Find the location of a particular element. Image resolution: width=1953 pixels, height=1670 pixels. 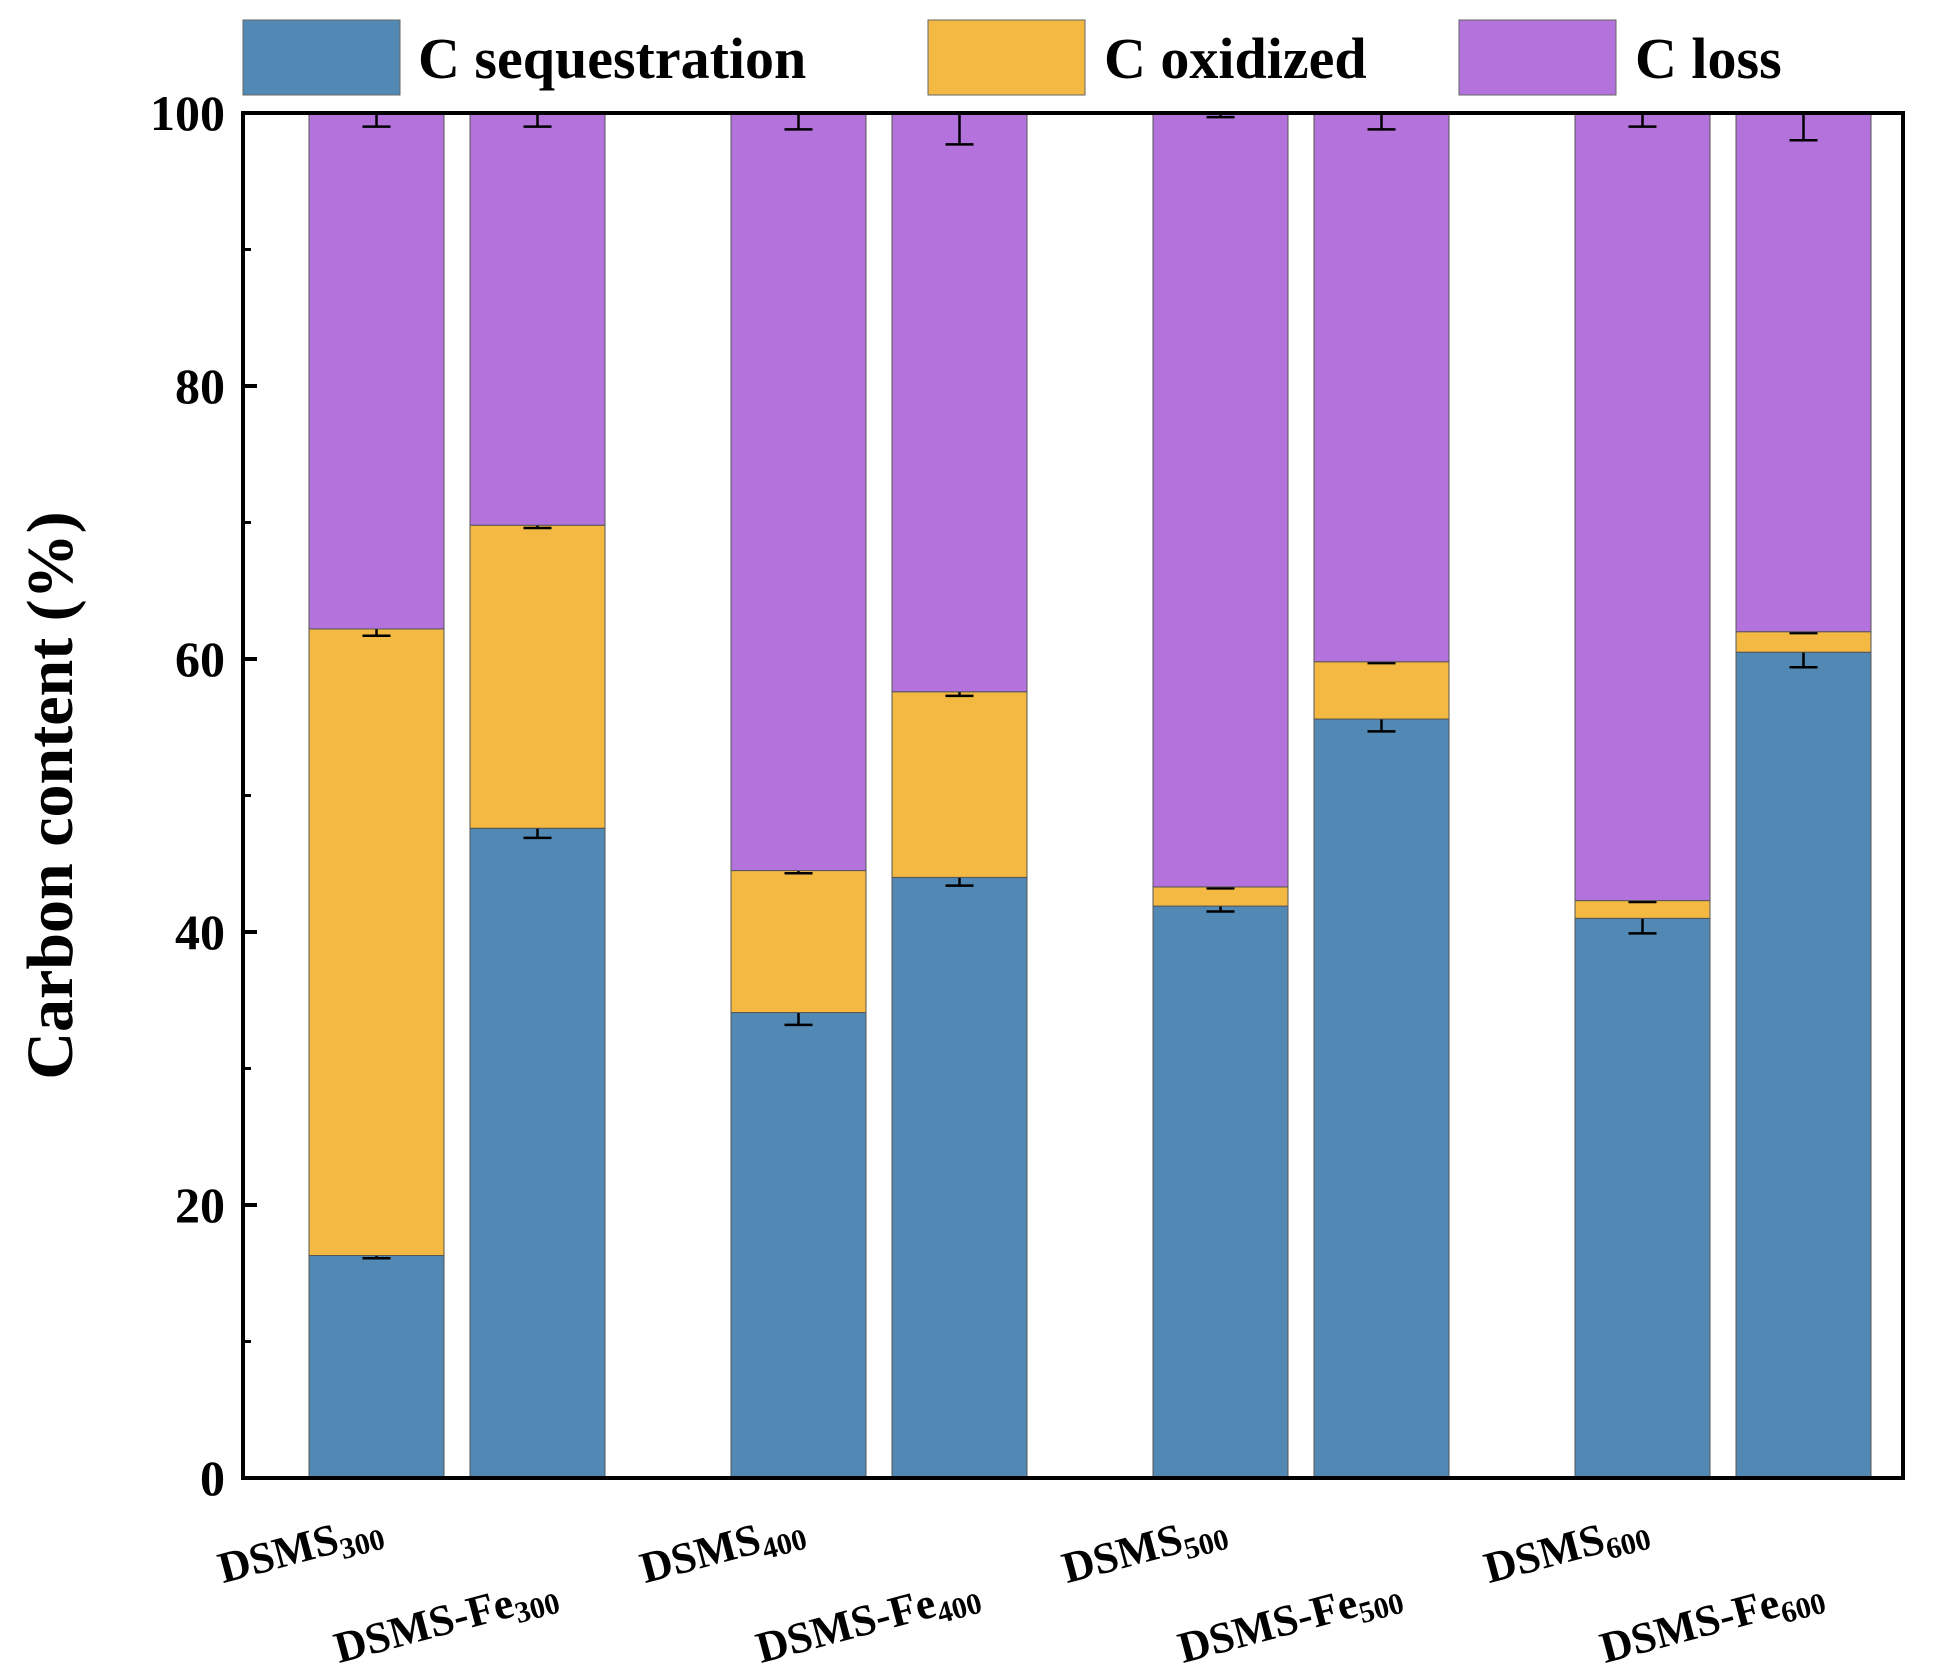

legend-item-c-sequestration: C sequestration is located at coordinates (524, 57).